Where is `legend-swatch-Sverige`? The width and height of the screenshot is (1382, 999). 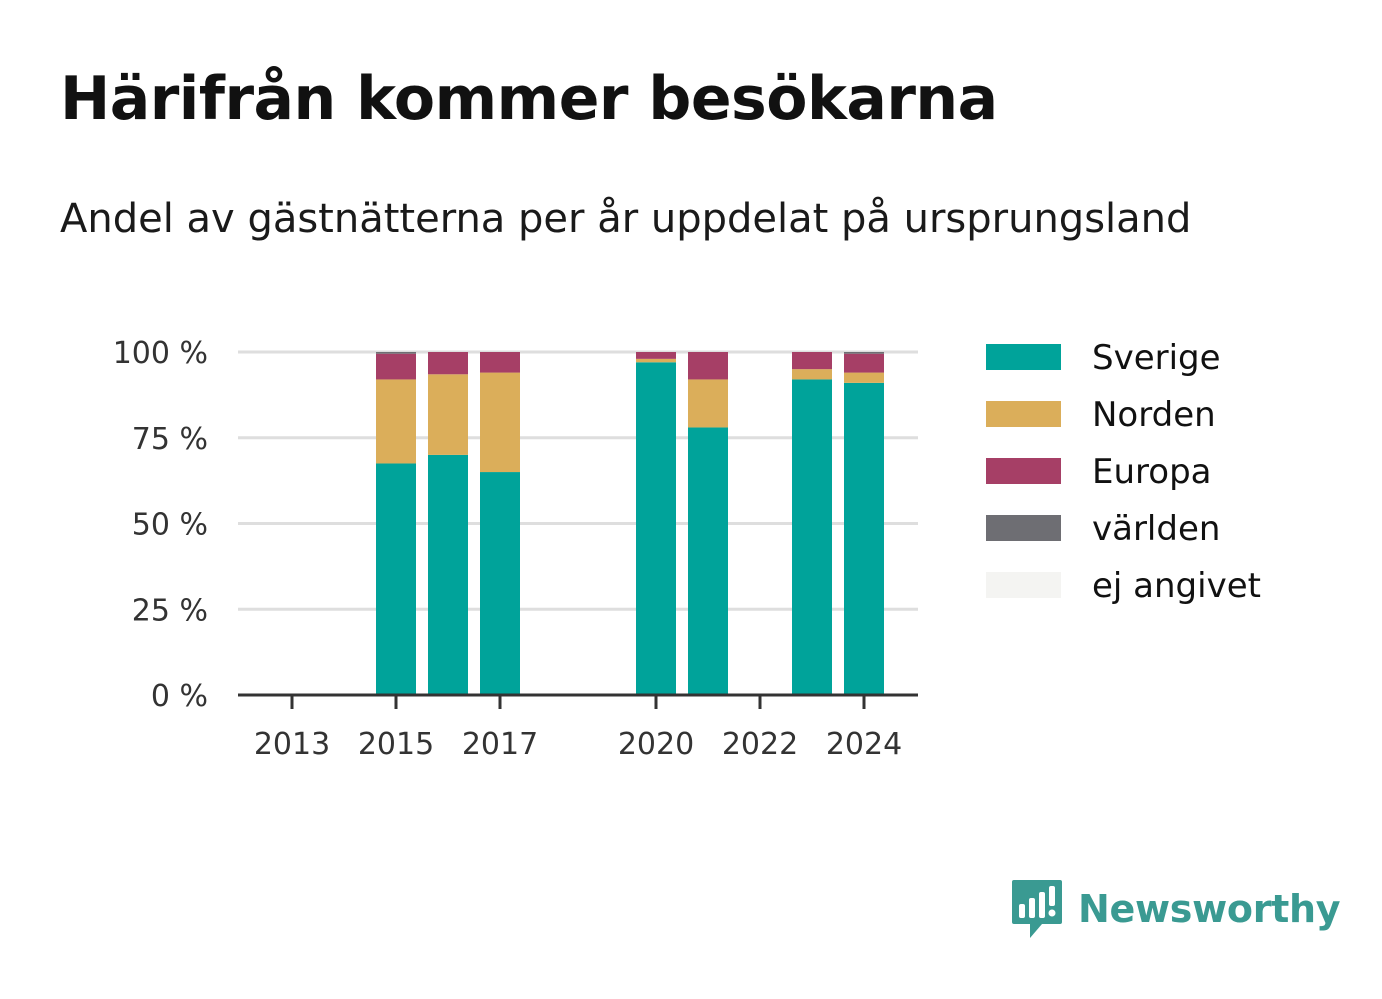
legend-swatch-Sverige is located at coordinates (1023, 357).